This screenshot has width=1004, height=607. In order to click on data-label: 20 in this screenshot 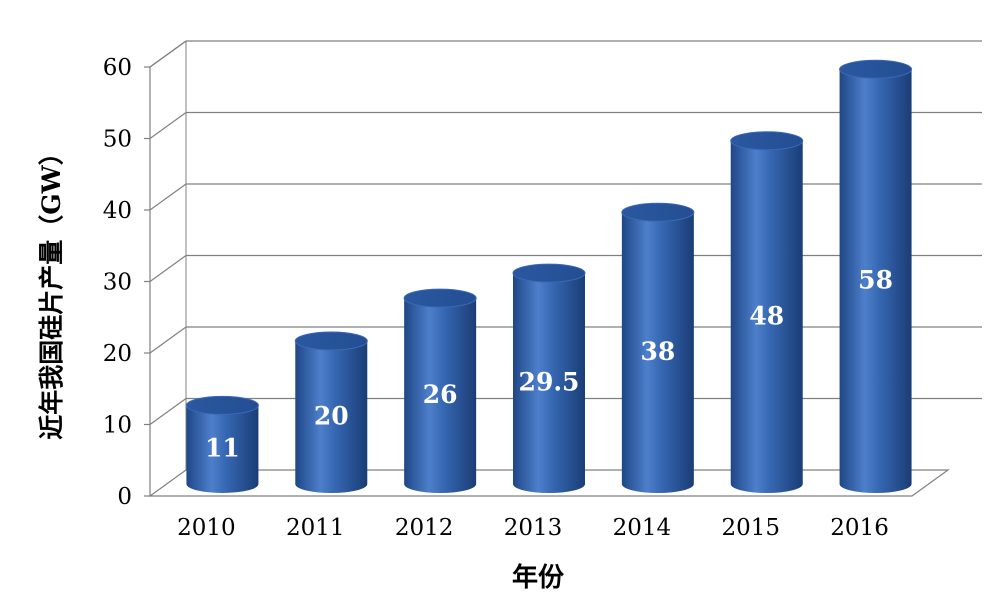, I will do `click(331, 416)`.